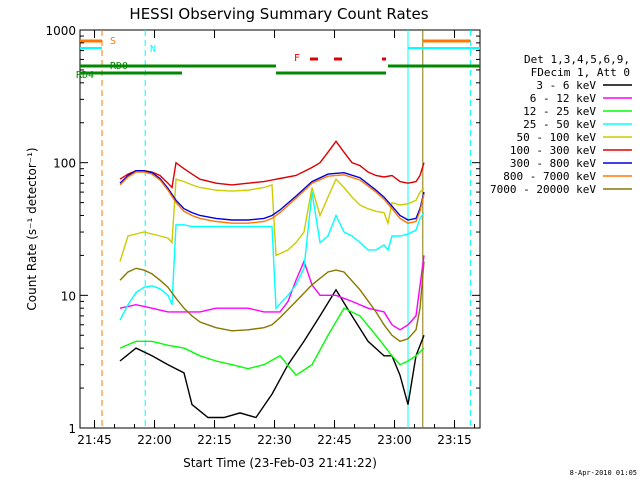  What do you see at coordinates (297, 58) in the screenshot?
I see `annotation-f: F` at bounding box center [297, 58].